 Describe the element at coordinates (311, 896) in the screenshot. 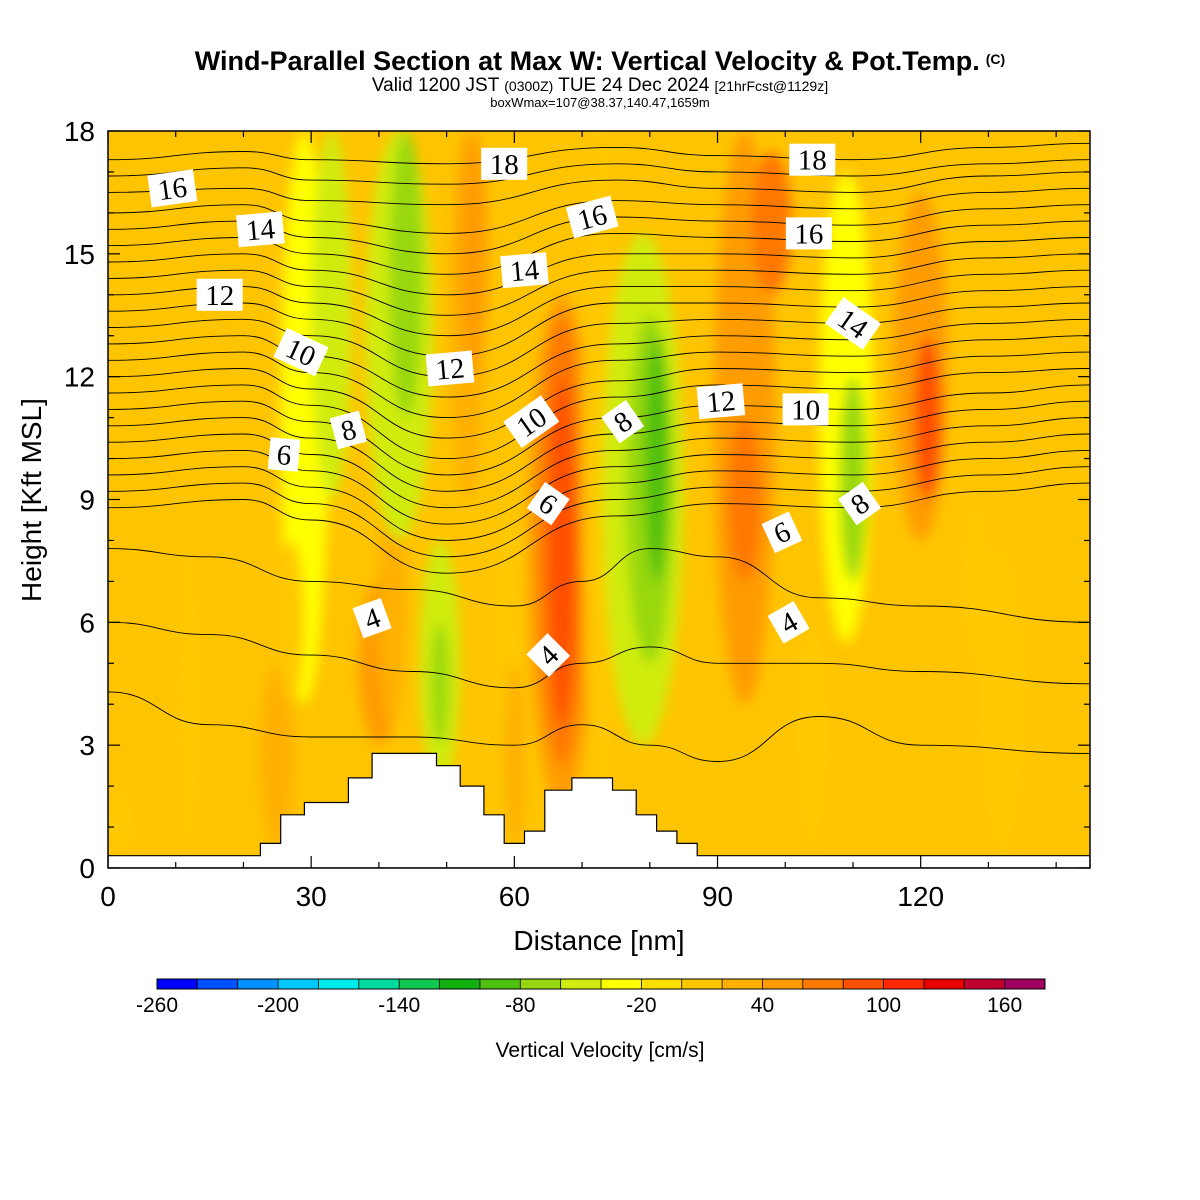

I see `x-tick-label: 30` at that location.